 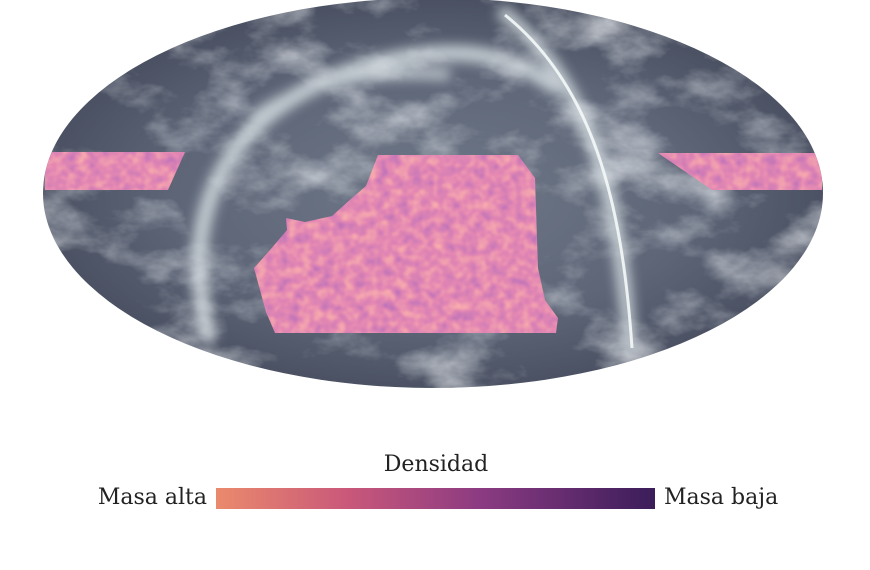 I want to click on colorbar-left-label: Masa alta, so click(x=152, y=497).